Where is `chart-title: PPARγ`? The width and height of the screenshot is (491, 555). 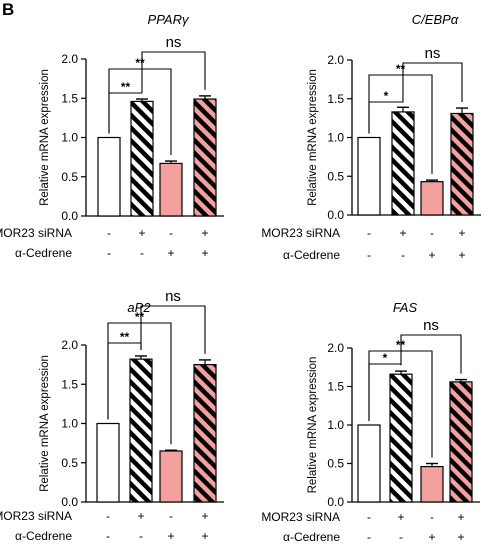 chart-title: PPARγ is located at coordinates (169, 19).